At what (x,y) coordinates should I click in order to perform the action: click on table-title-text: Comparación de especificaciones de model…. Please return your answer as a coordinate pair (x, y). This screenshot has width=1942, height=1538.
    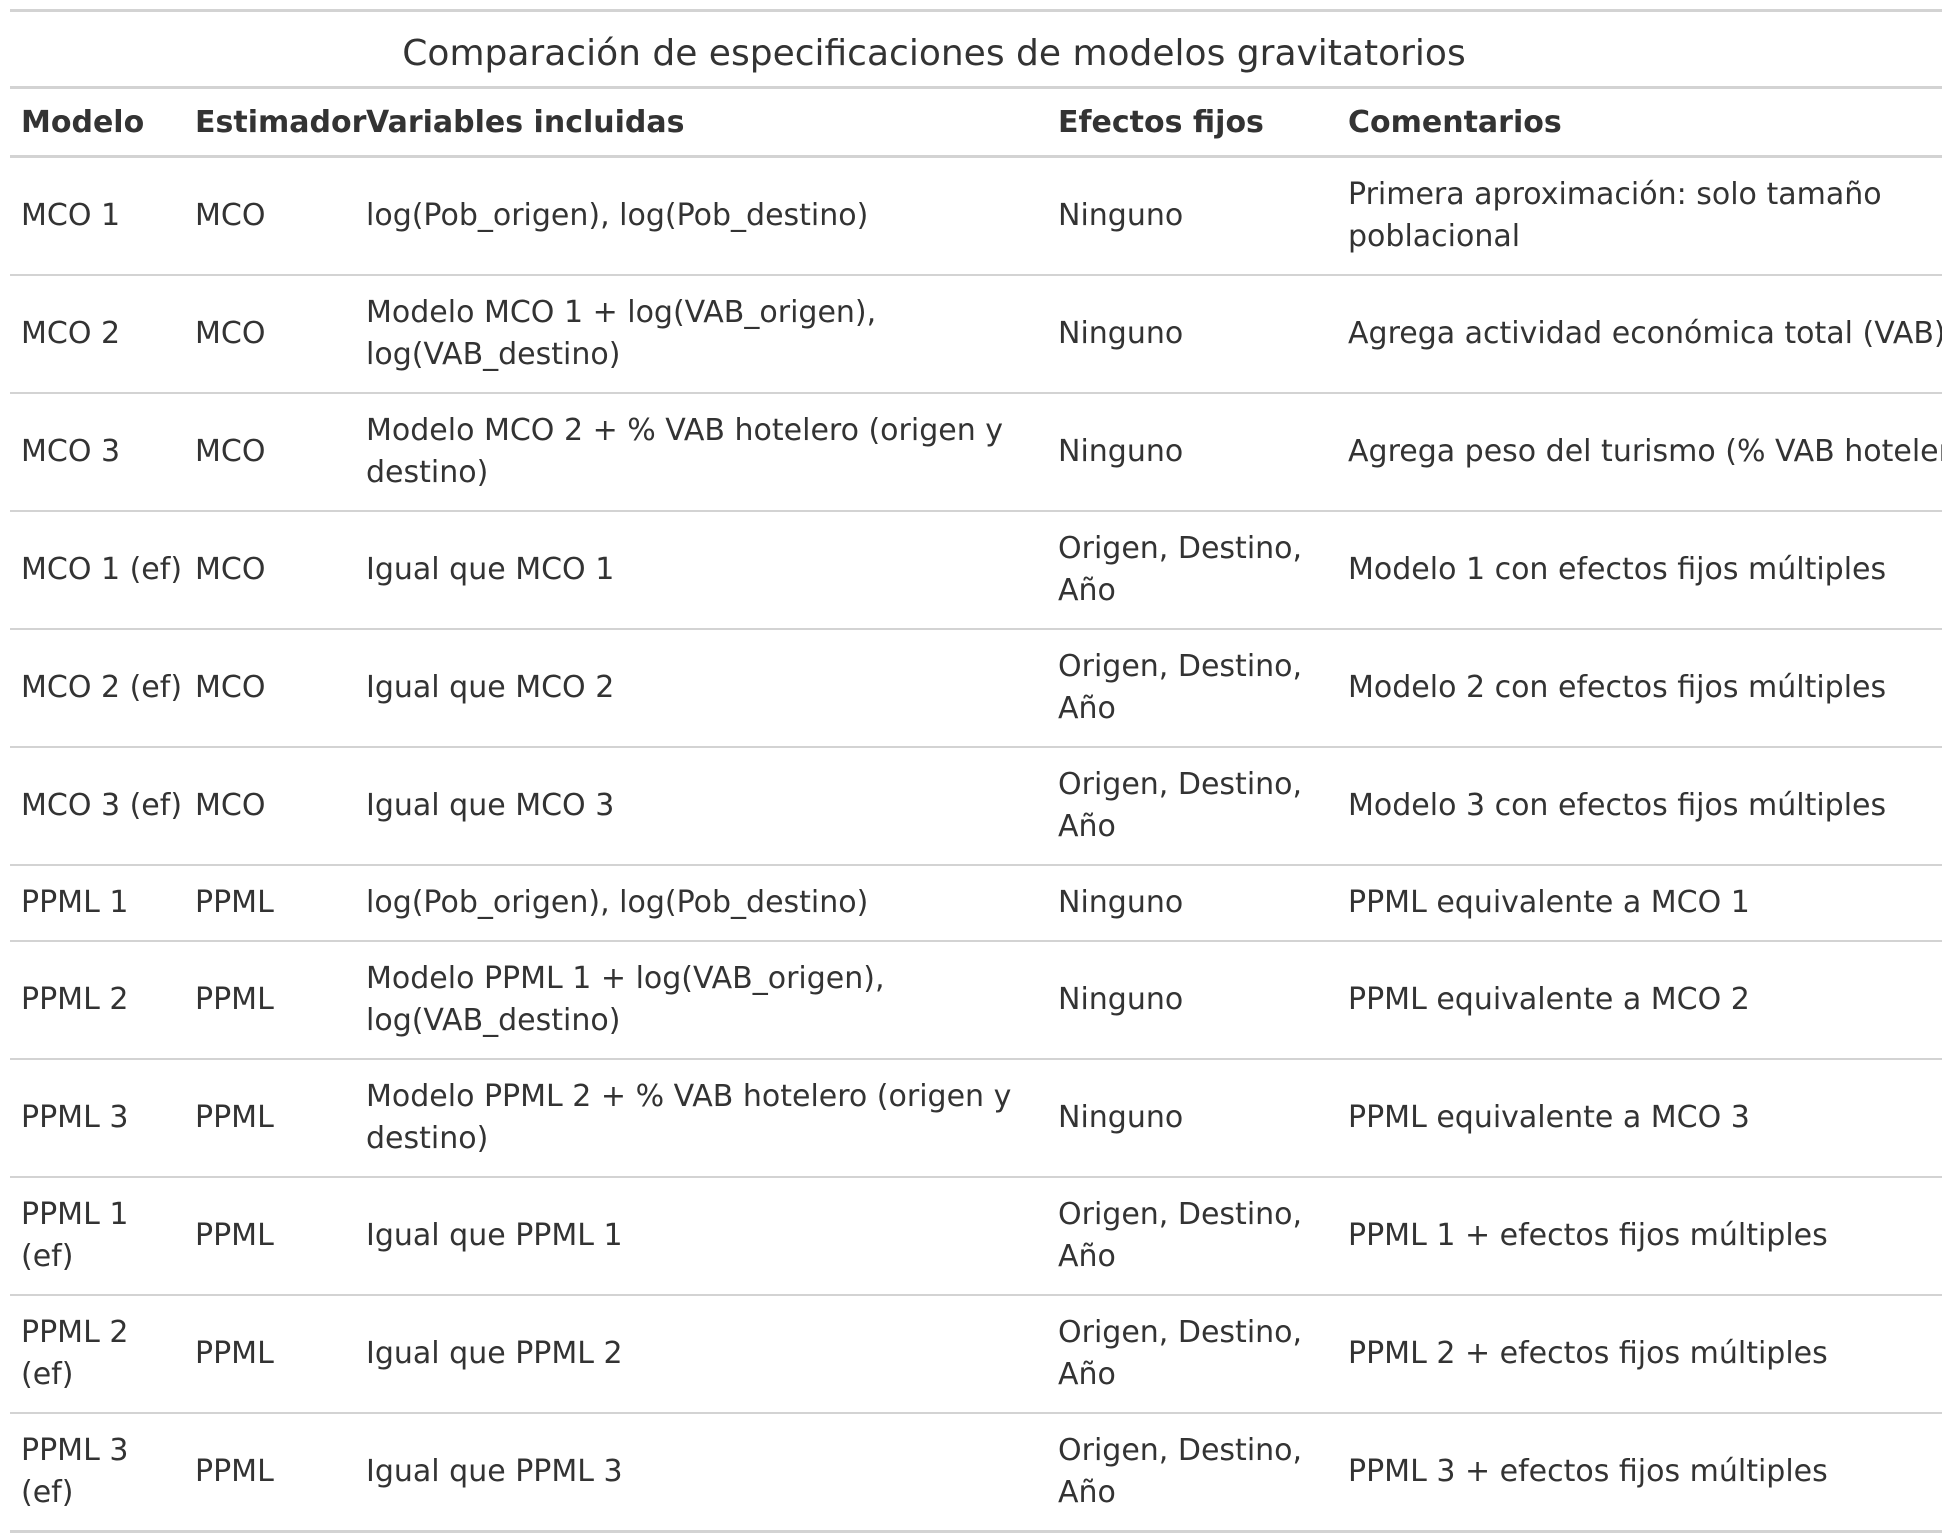
    Looking at the image, I should click on (934, 53).